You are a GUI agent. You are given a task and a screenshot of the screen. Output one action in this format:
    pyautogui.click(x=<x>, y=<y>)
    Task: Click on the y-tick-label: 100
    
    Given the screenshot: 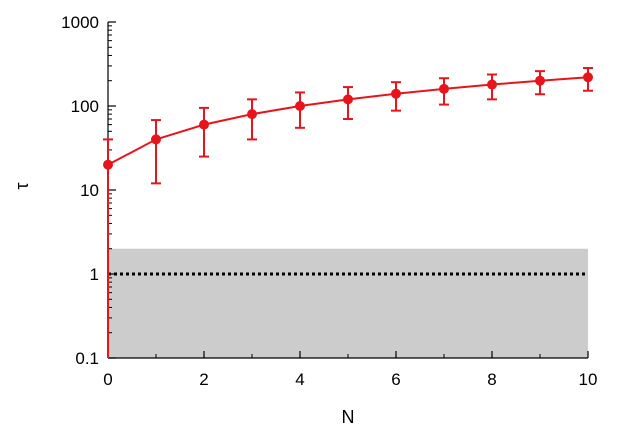 What is the action you would take?
    pyautogui.click(x=85, y=106)
    